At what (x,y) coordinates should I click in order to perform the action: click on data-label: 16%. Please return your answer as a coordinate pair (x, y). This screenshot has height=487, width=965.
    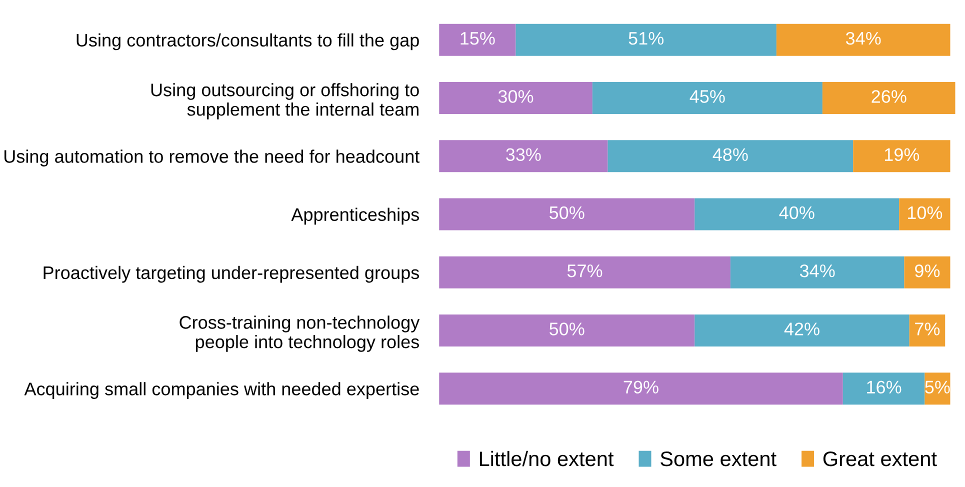
    Looking at the image, I should click on (884, 387).